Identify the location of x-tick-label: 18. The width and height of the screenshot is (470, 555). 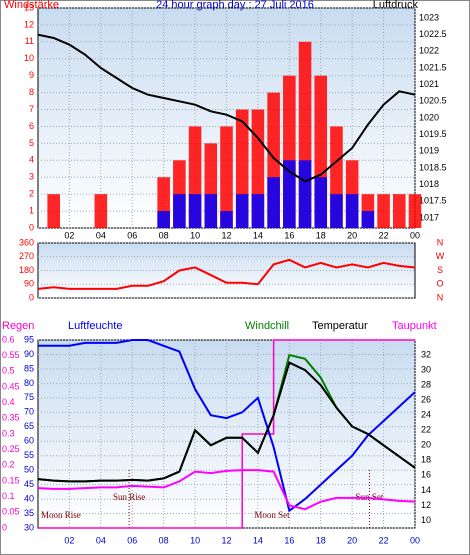
(321, 540).